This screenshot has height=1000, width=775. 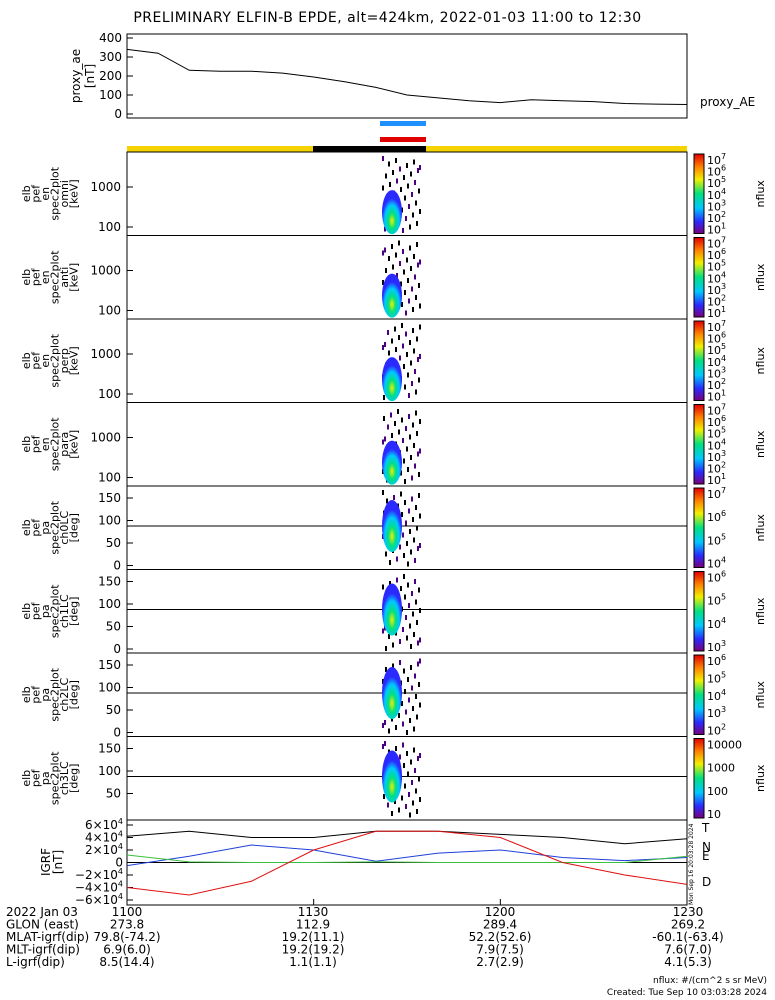 What do you see at coordinates (110, 95) in the screenshot?
I see `proxy-ae-ytick-label: 100` at bounding box center [110, 95].